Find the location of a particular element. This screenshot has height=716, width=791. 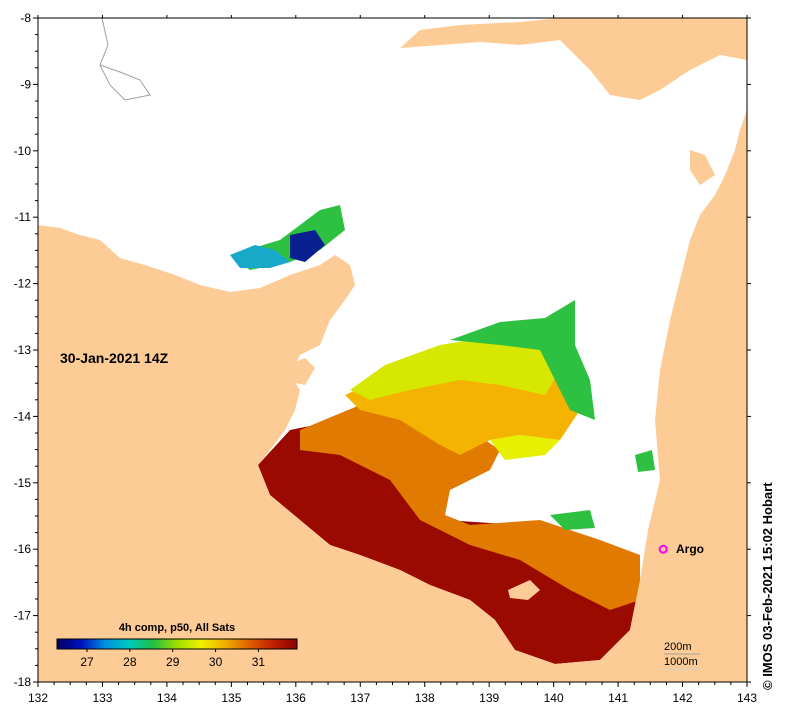

lon-tick-label: 136 is located at coordinates (296, 698).